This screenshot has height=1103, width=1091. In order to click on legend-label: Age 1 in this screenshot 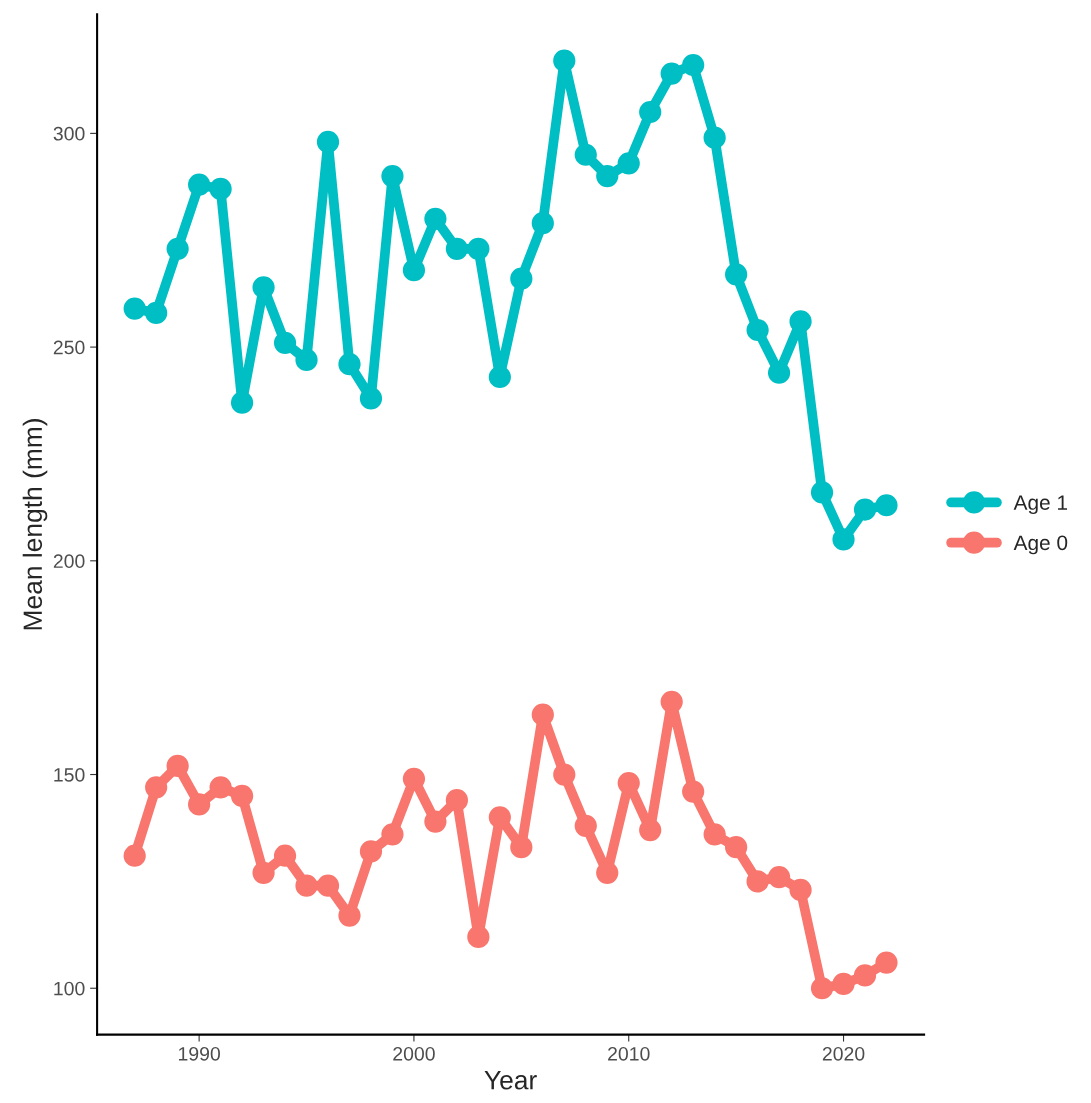, I will do `click(1040, 505)`.